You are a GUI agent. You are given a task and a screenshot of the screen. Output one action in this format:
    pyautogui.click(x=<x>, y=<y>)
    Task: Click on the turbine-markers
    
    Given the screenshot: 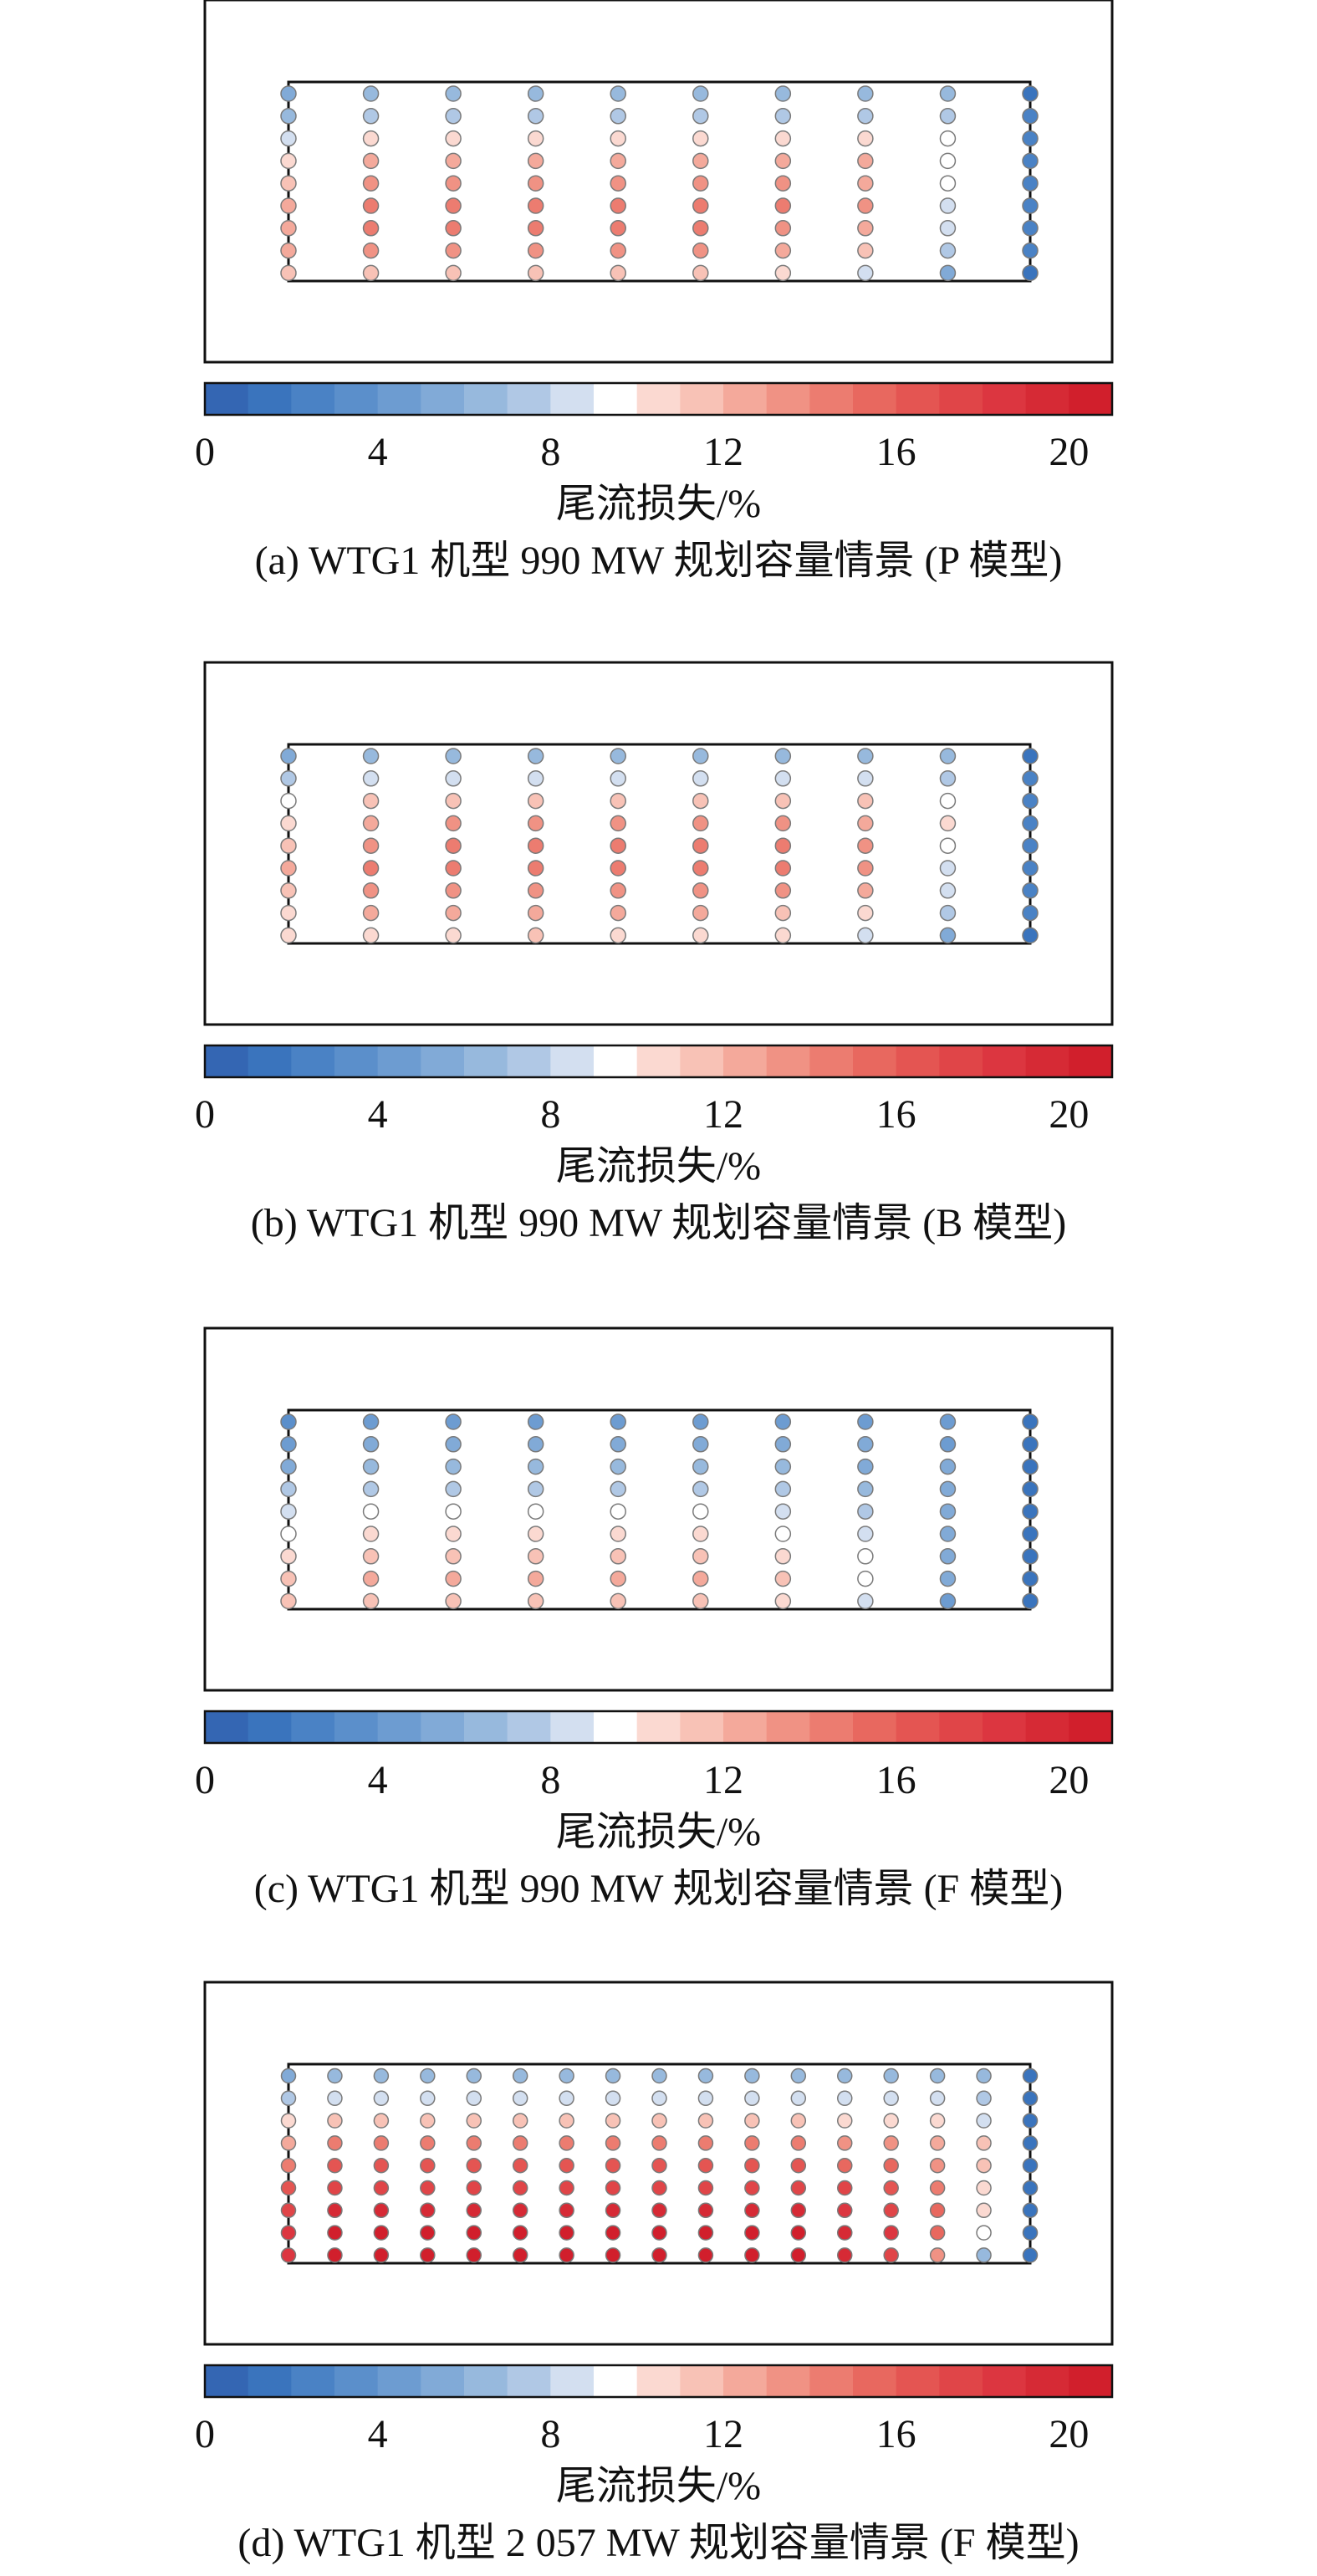 What is the action you would take?
    pyautogui.click(x=659, y=846)
    